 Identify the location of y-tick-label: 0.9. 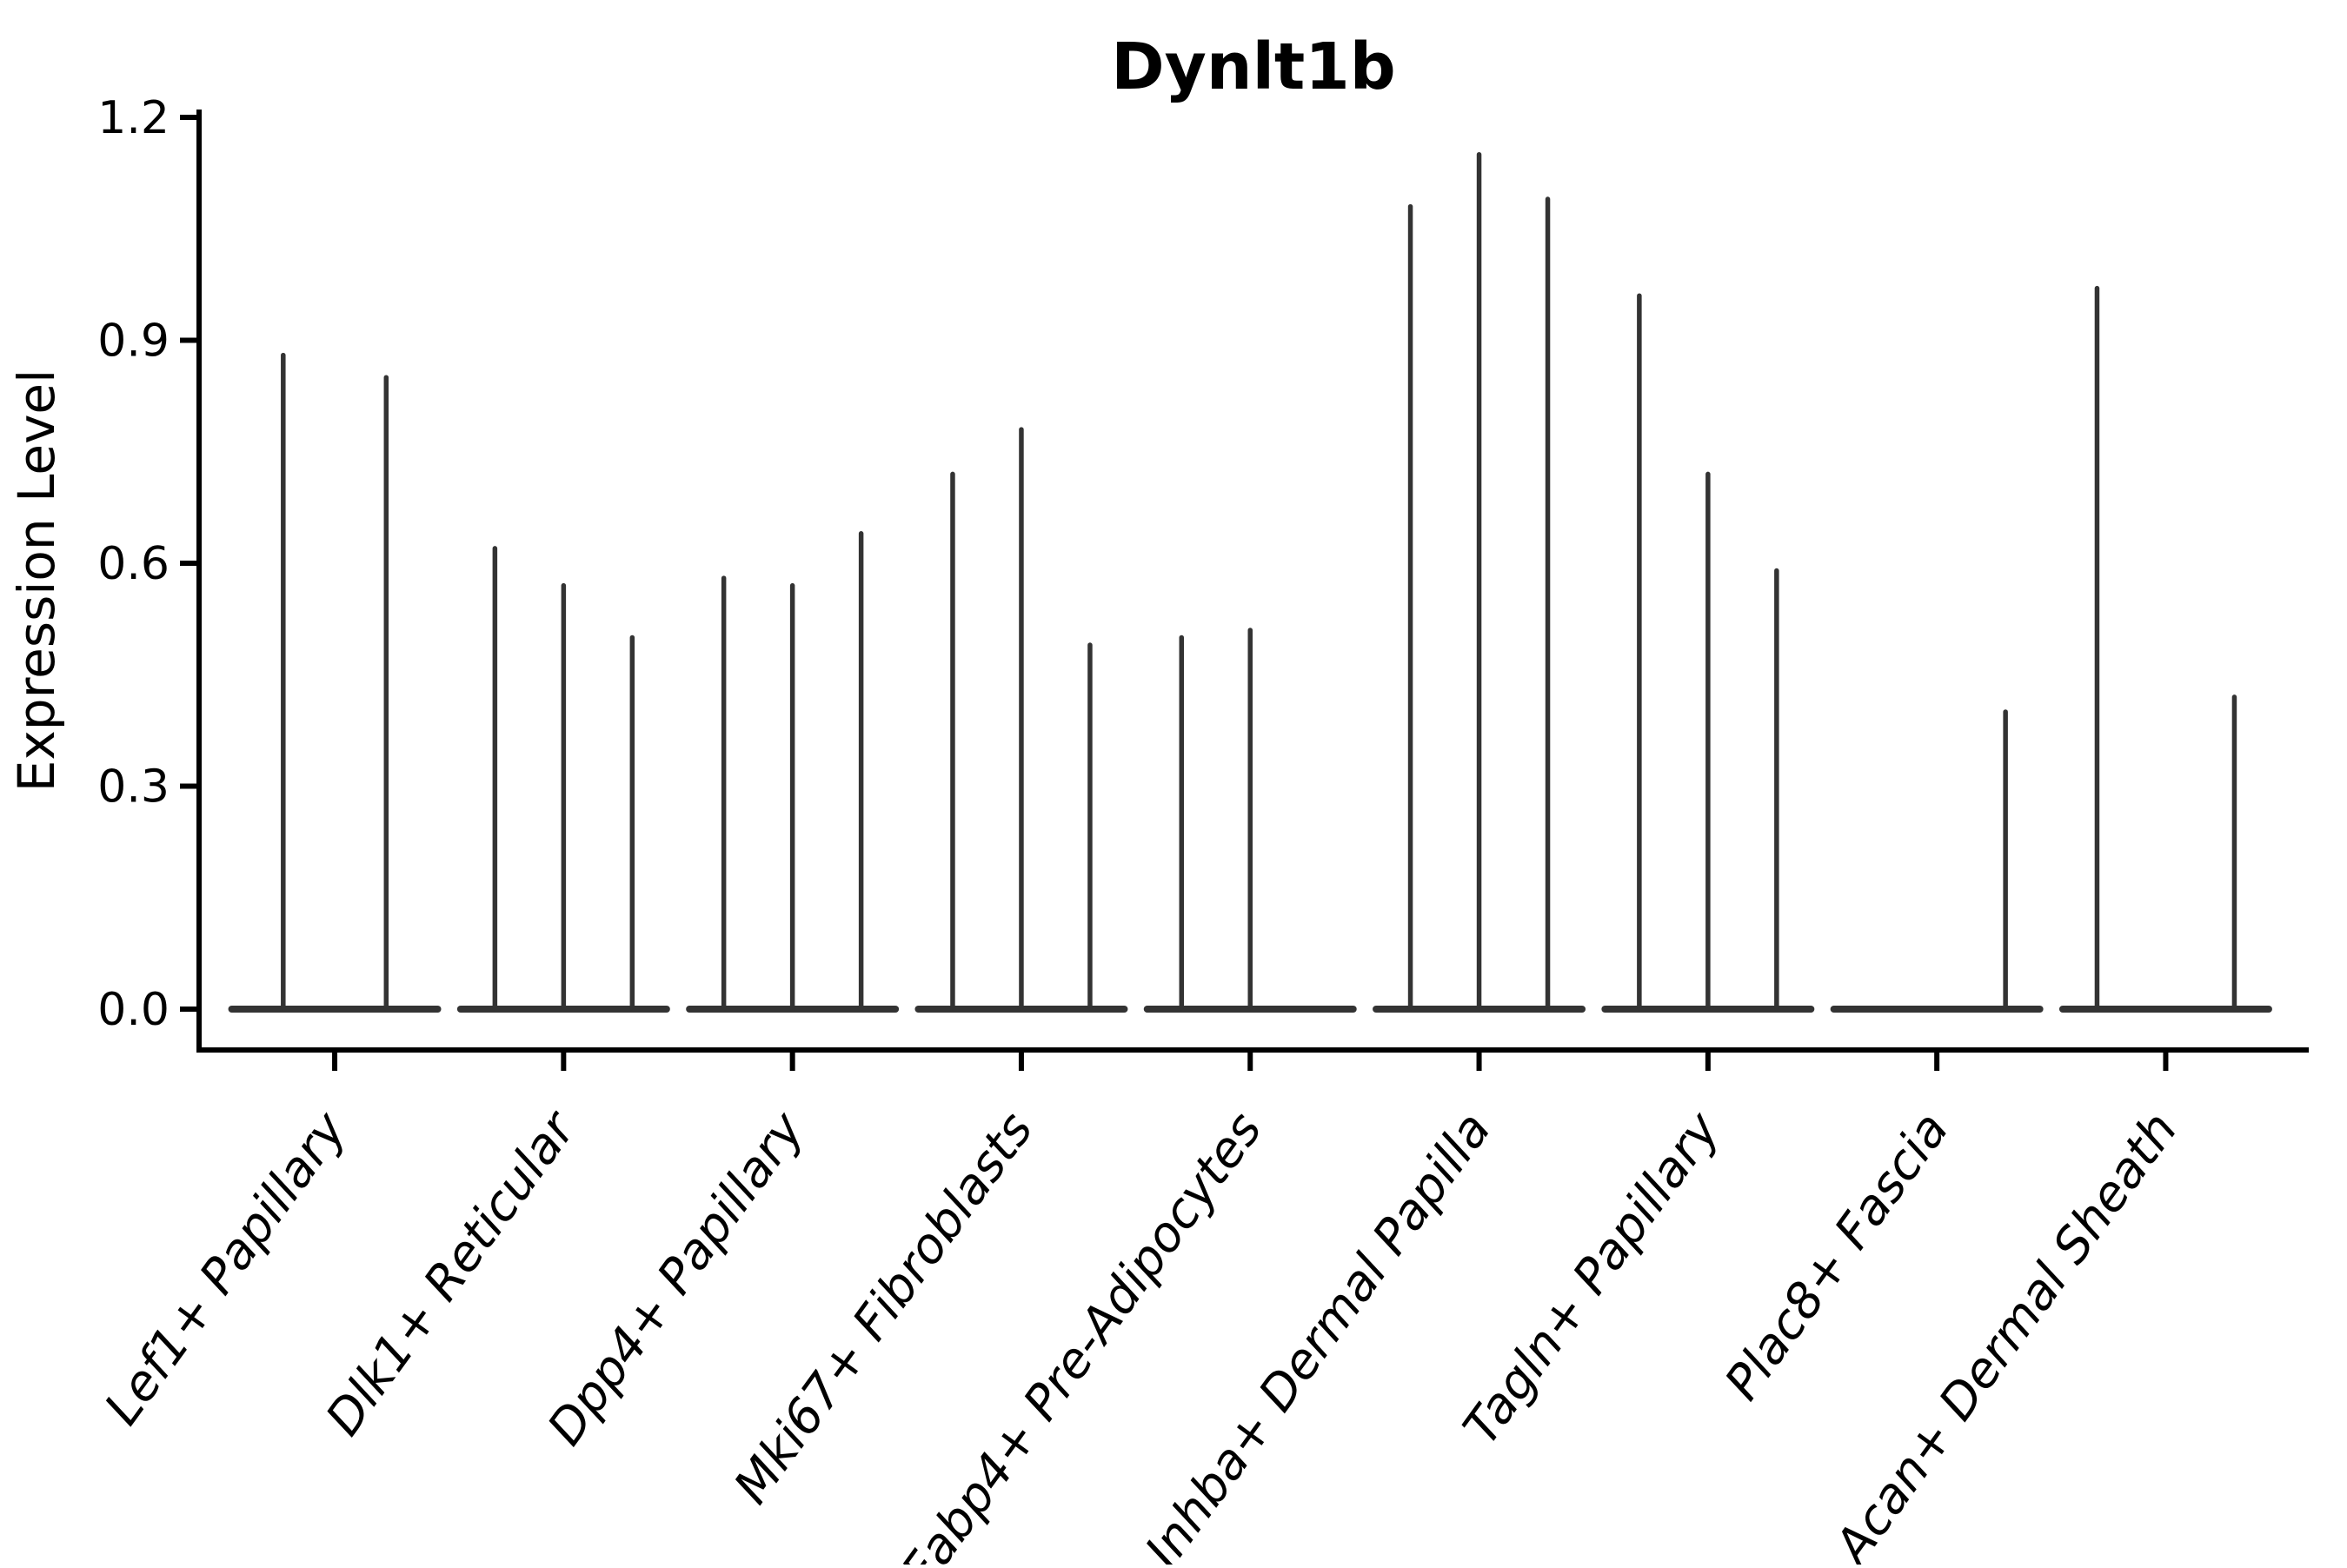
(133, 342).